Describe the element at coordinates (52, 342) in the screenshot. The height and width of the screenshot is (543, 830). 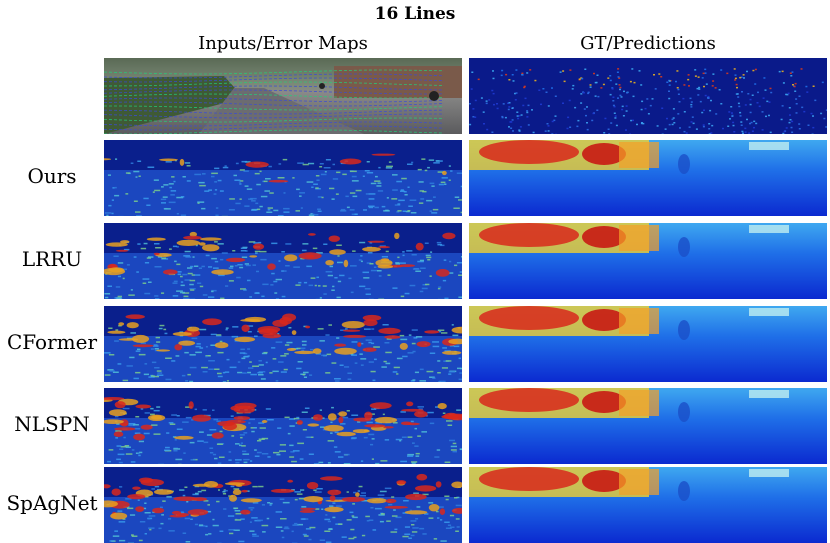
I see `row-label-3: CFormer` at that location.